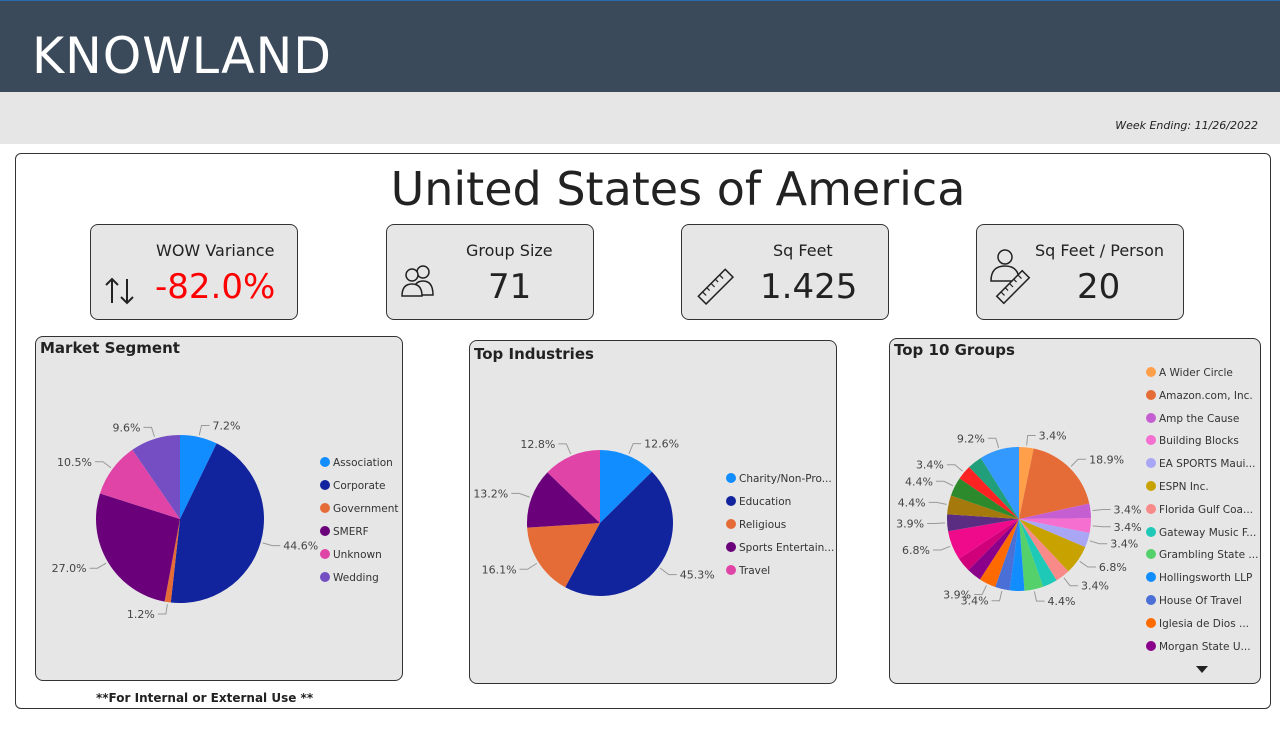 The width and height of the screenshot is (1280, 740). Describe the element at coordinates (119, 291) in the screenshot. I see `up-down-arrows-icon` at that location.